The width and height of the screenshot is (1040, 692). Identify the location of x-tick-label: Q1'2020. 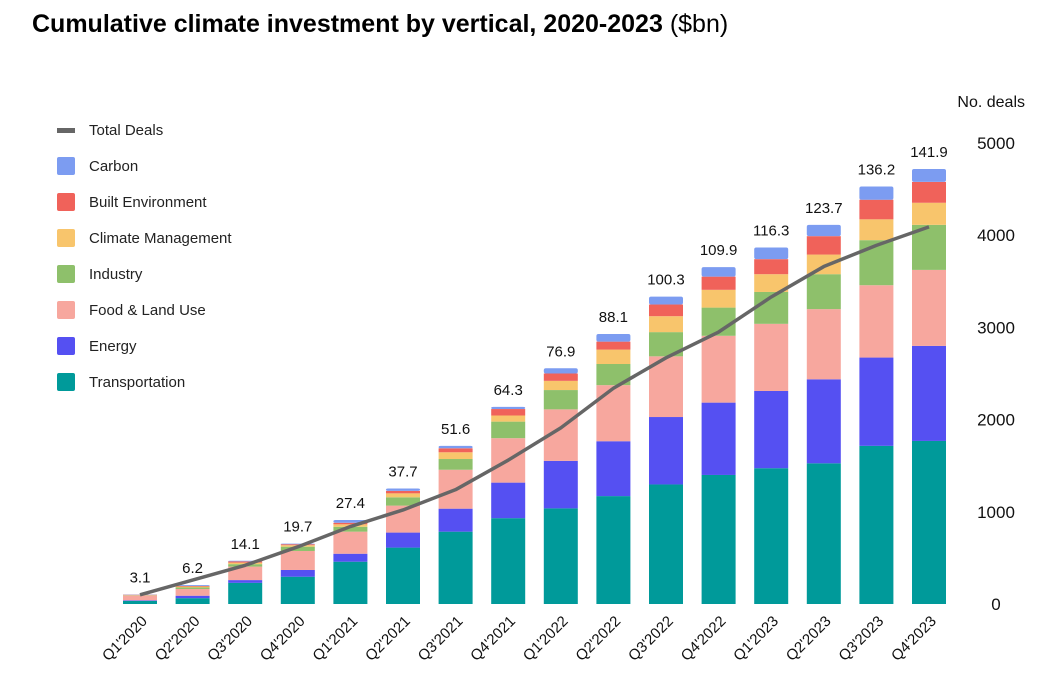
(125, 639).